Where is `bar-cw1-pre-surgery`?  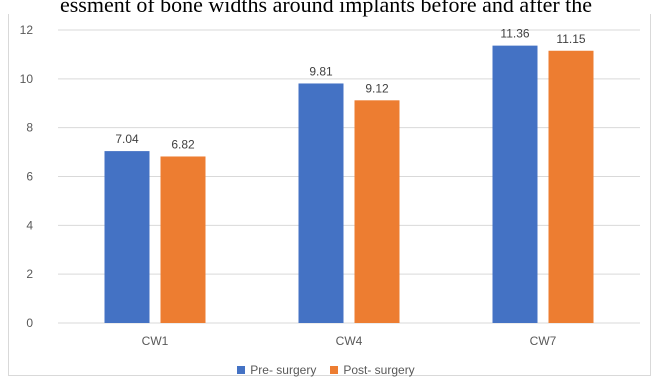 bar-cw1-pre-surgery is located at coordinates (127, 237).